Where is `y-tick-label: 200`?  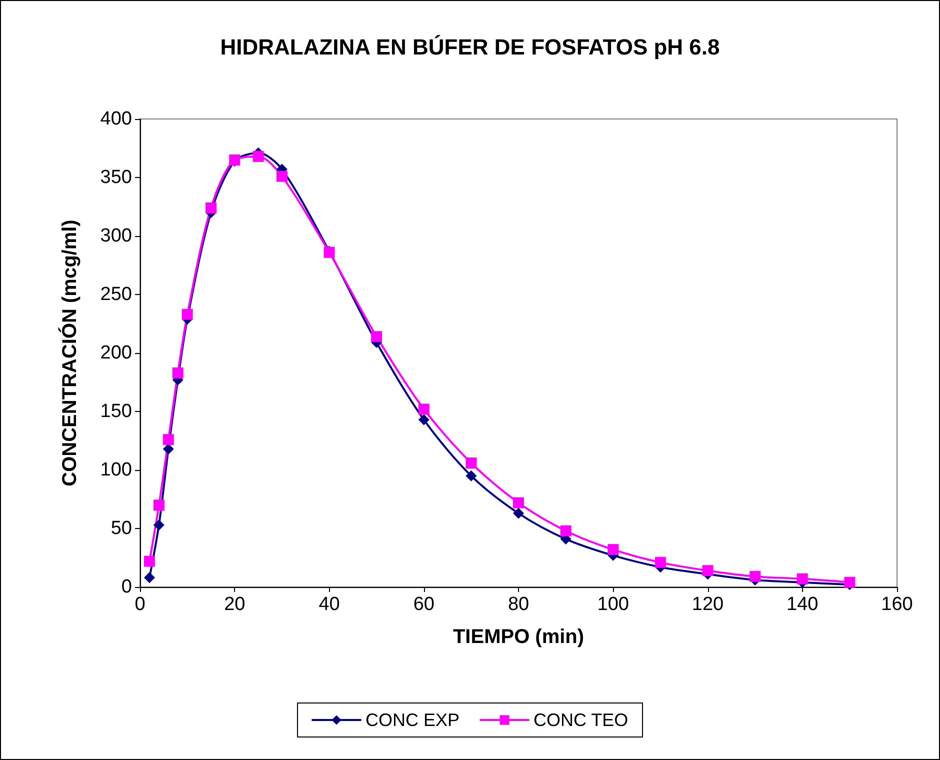
y-tick-label: 200 is located at coordinates (116, 353).